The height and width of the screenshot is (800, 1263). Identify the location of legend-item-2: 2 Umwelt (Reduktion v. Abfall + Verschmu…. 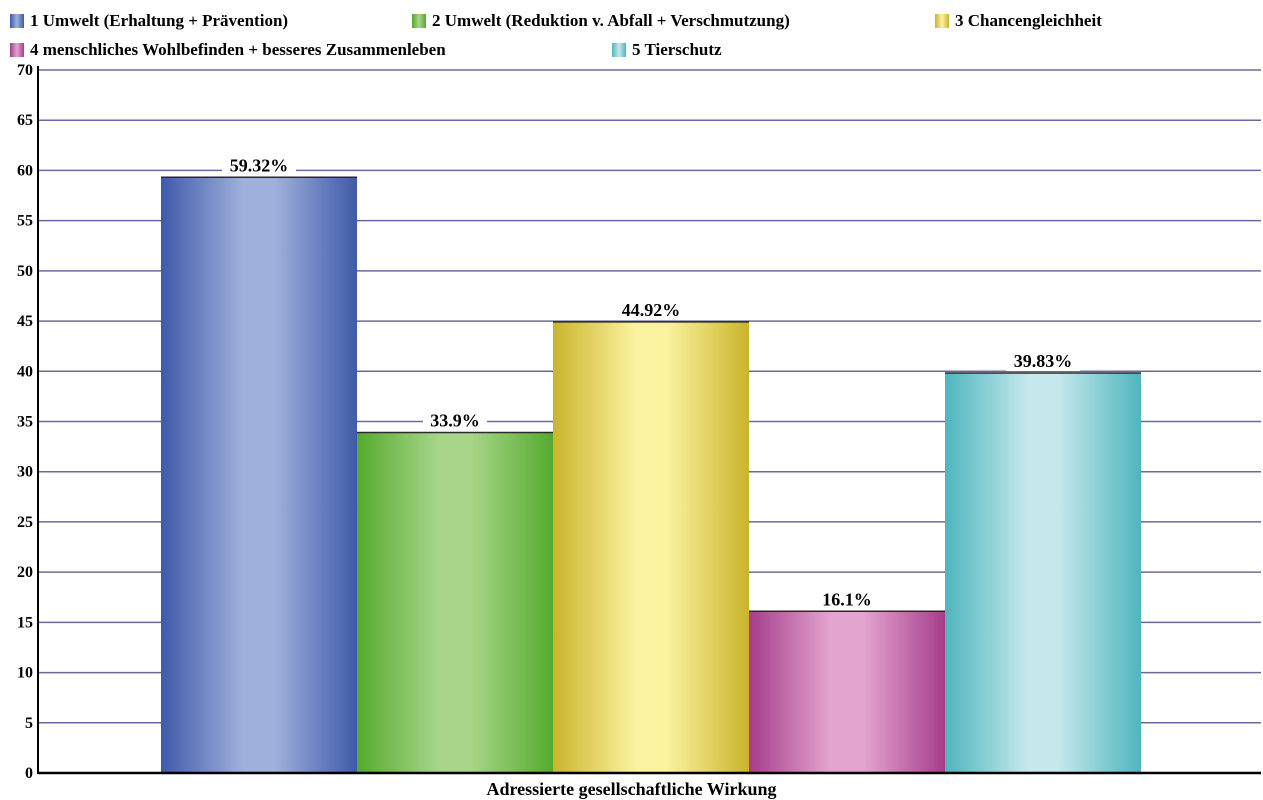
(601, 21).